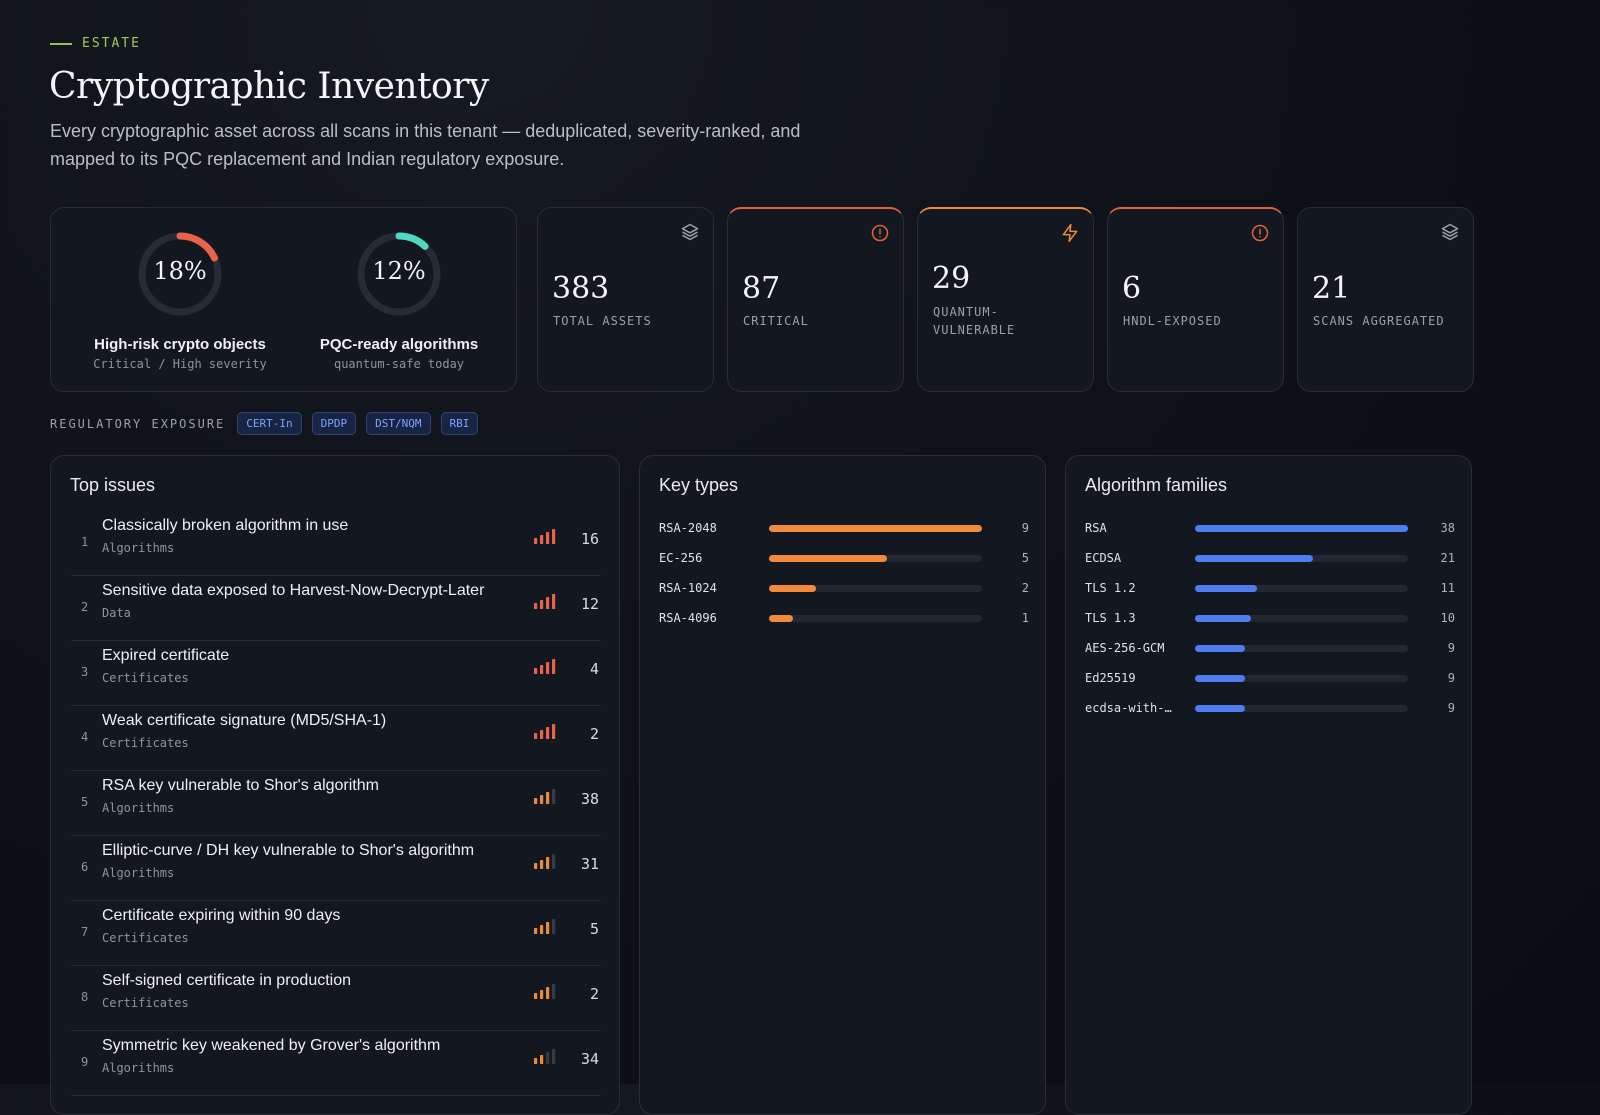  Describe the element at coordinates (111, 43) in the screenshot. I see `eyebrow-label: ESTATE` at that location.